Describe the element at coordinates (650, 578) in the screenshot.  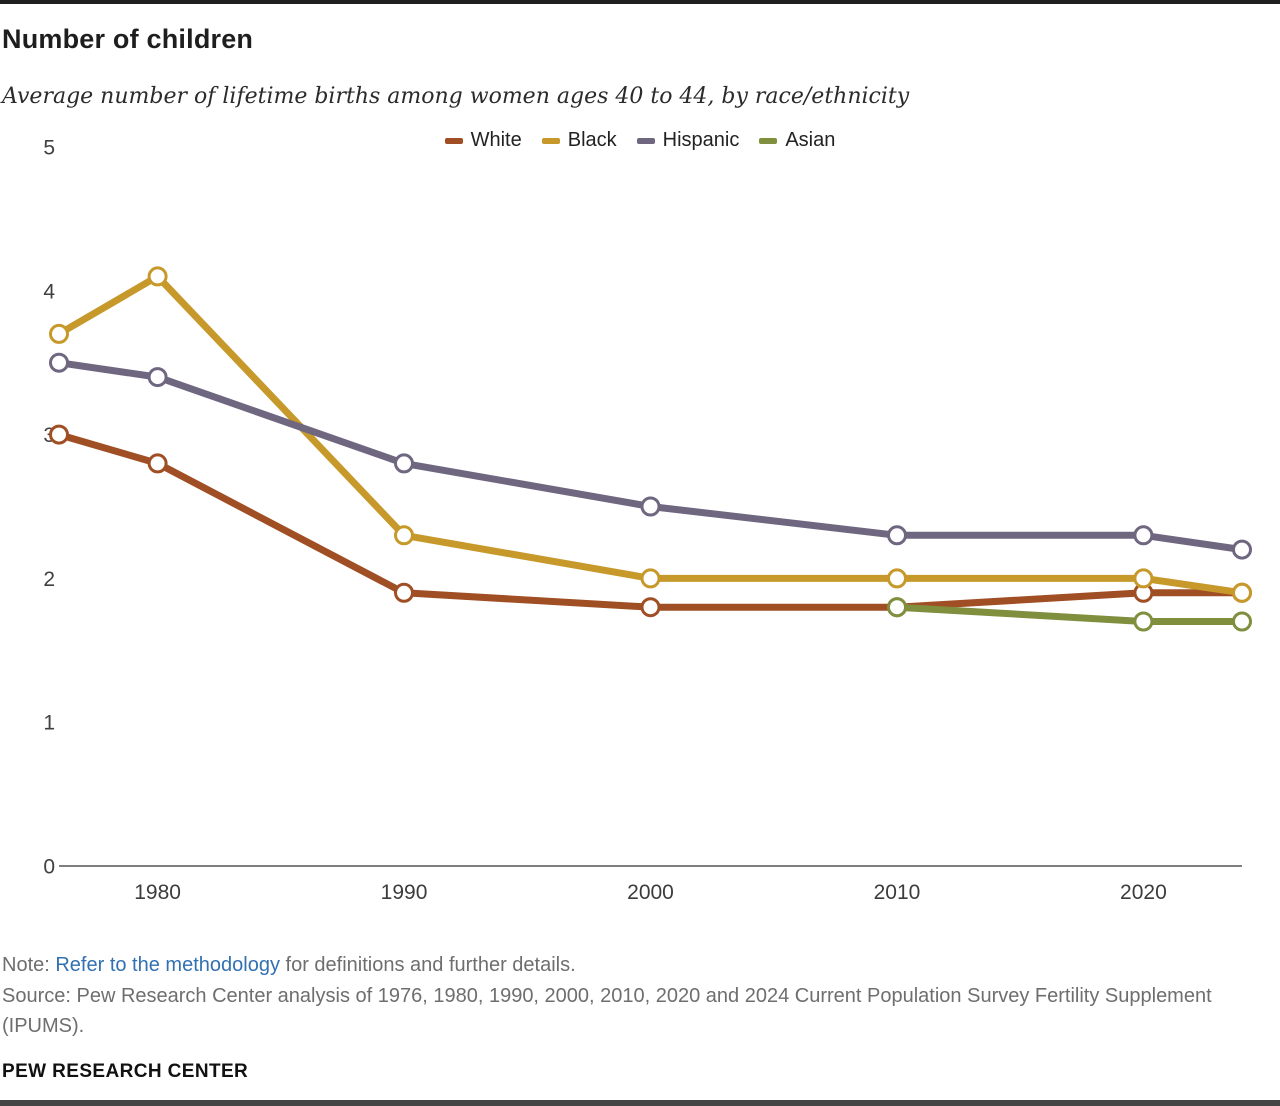
I see `data-point-black-2000` at that location.